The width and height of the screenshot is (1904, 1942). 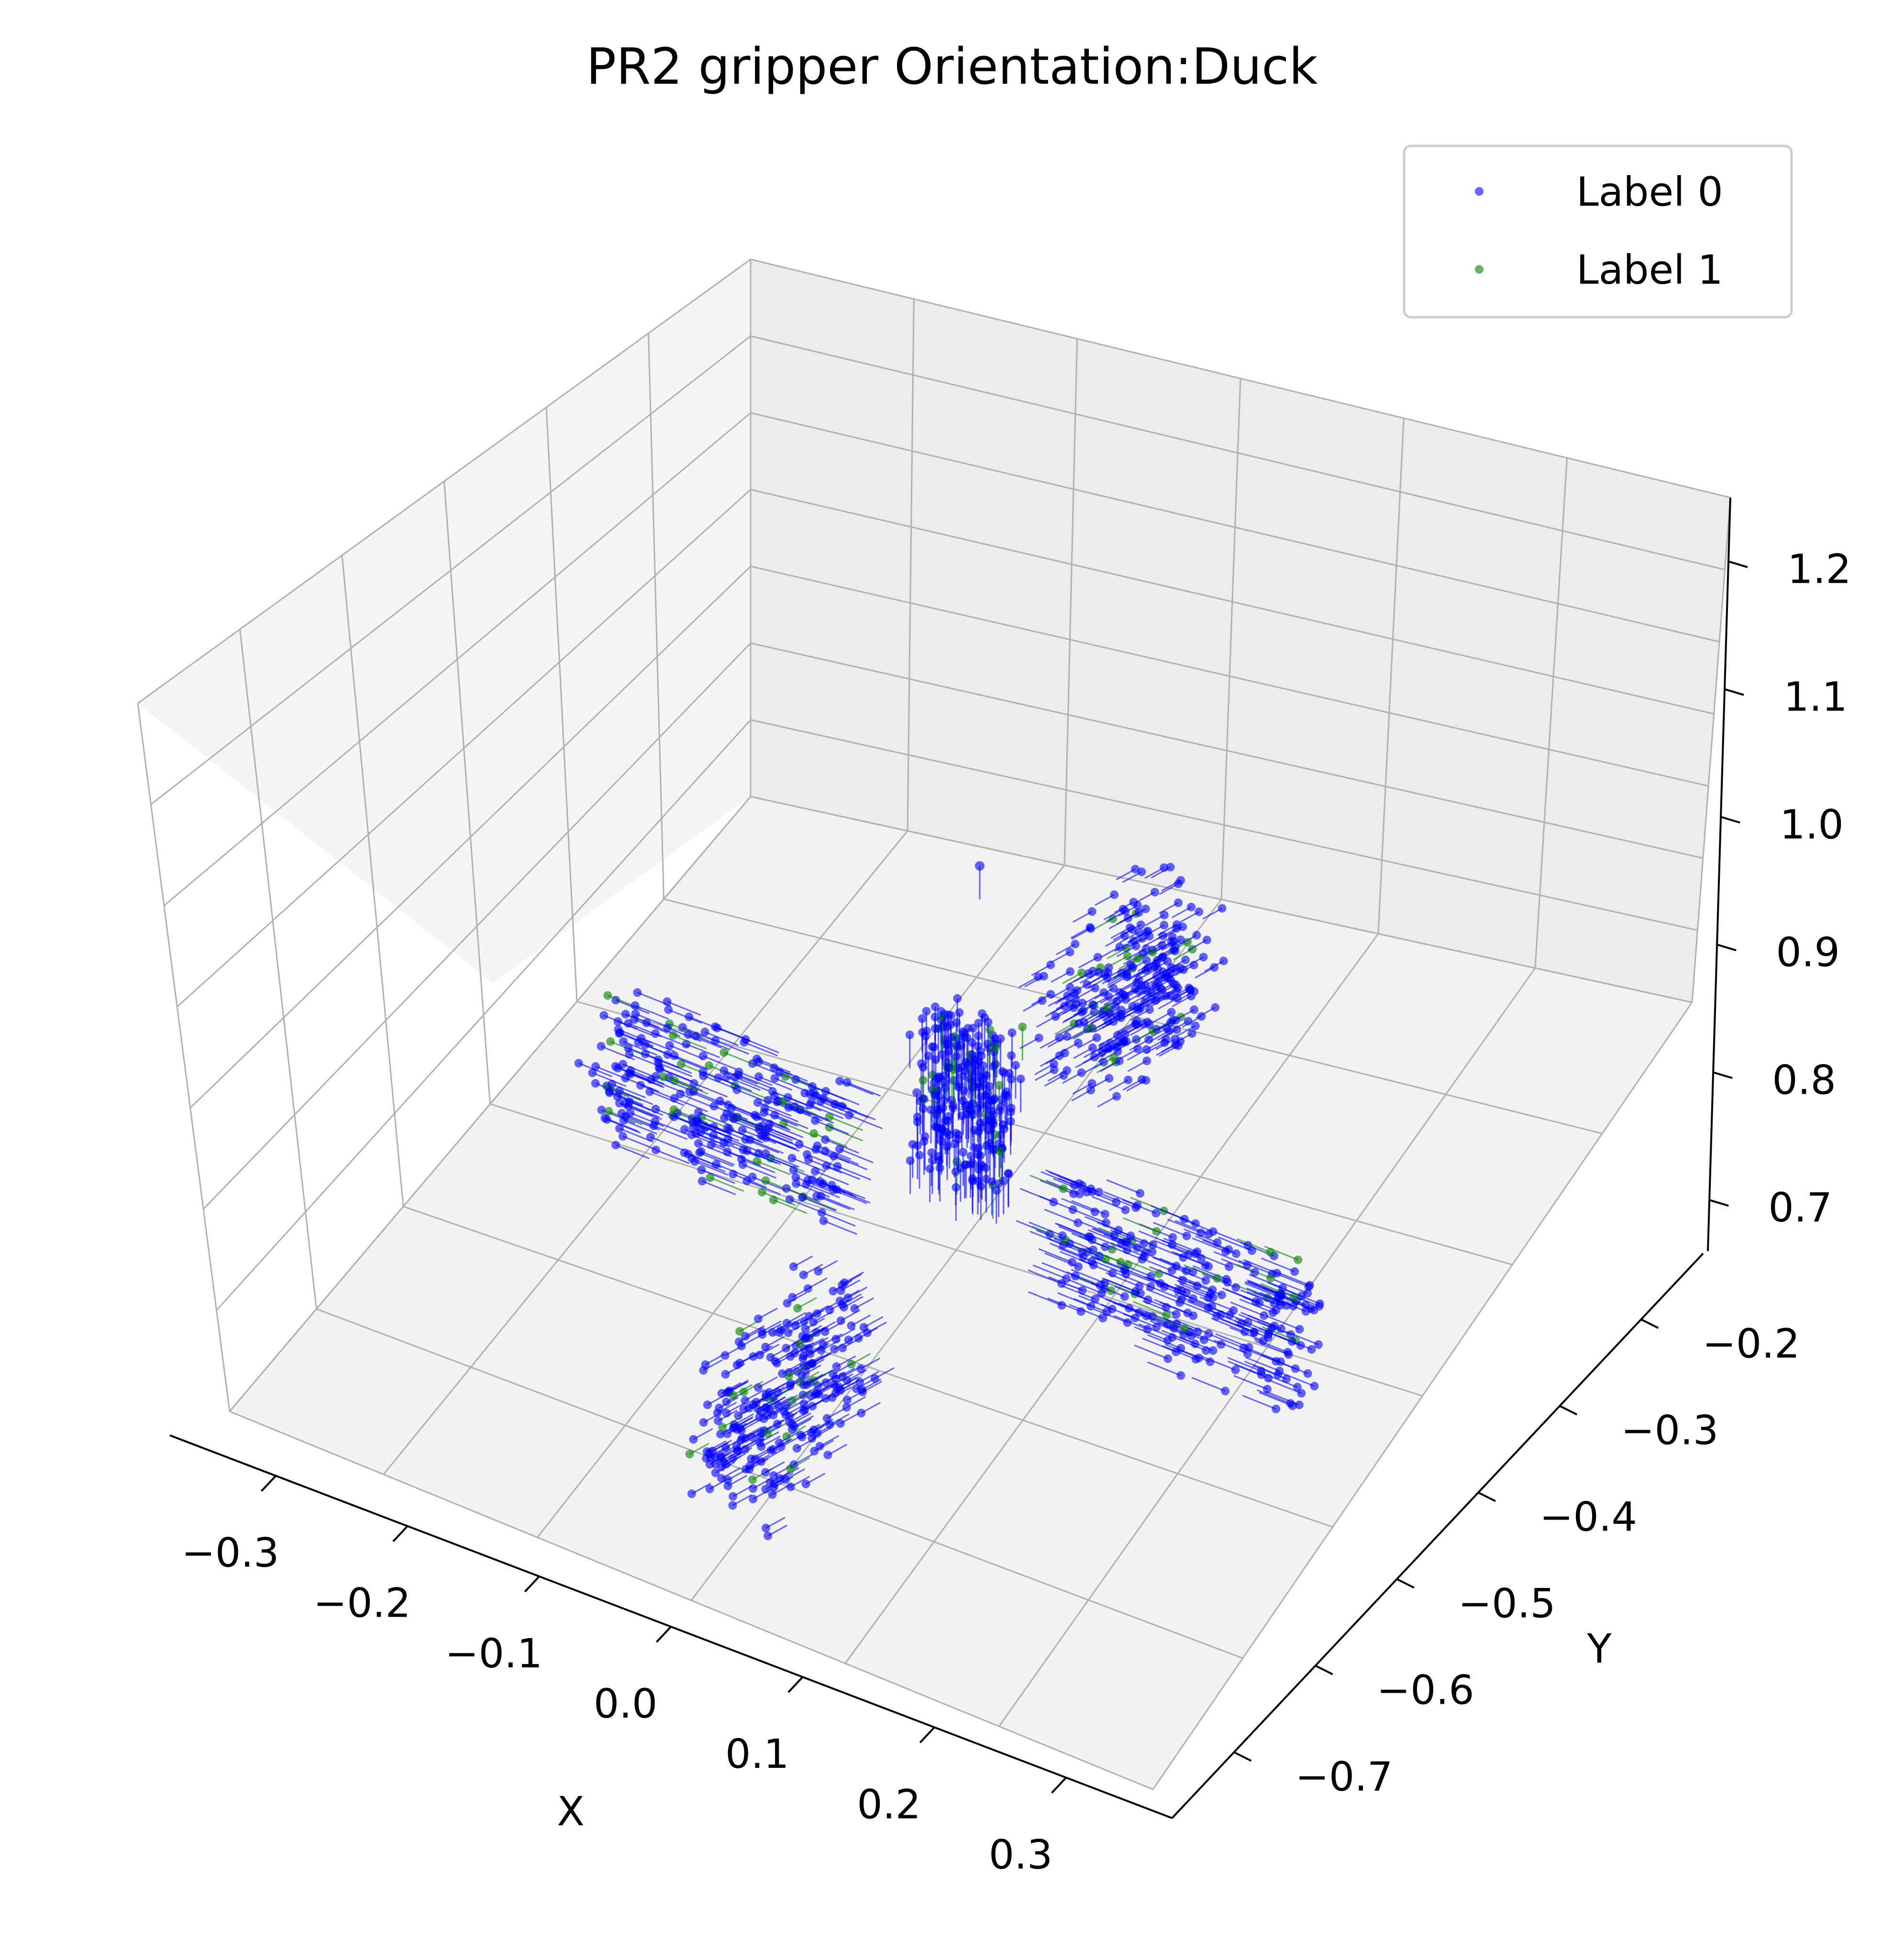 I want to click on legend-box, so click(x=1598, y=231).